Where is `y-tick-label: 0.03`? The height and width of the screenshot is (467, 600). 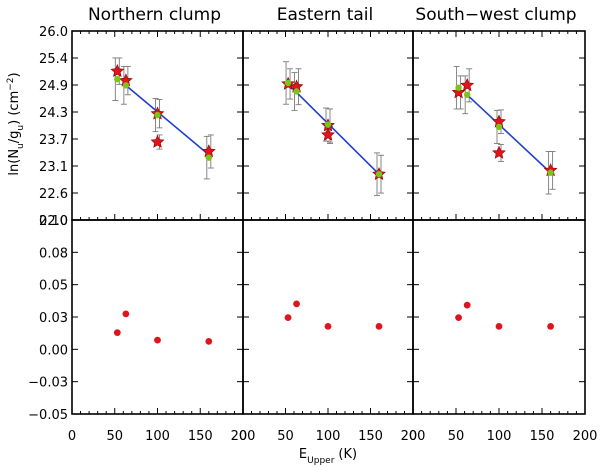
y-tick-label: 0.03 is located at coordinates (53, 318).